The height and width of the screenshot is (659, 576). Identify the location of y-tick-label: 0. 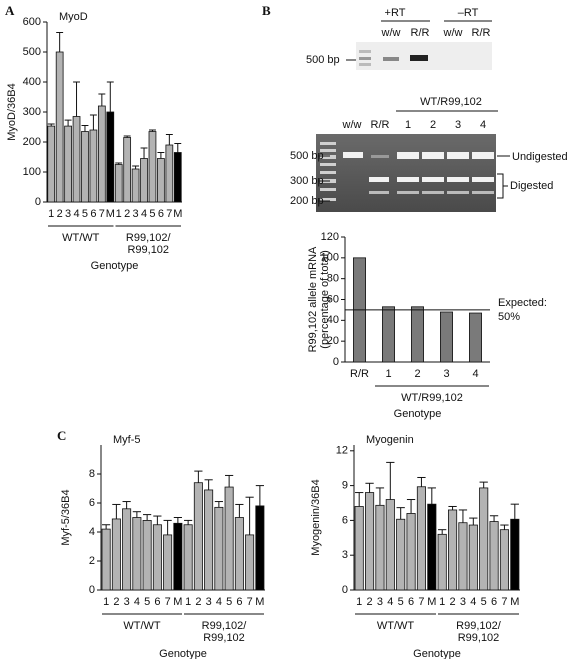
(38, 202).